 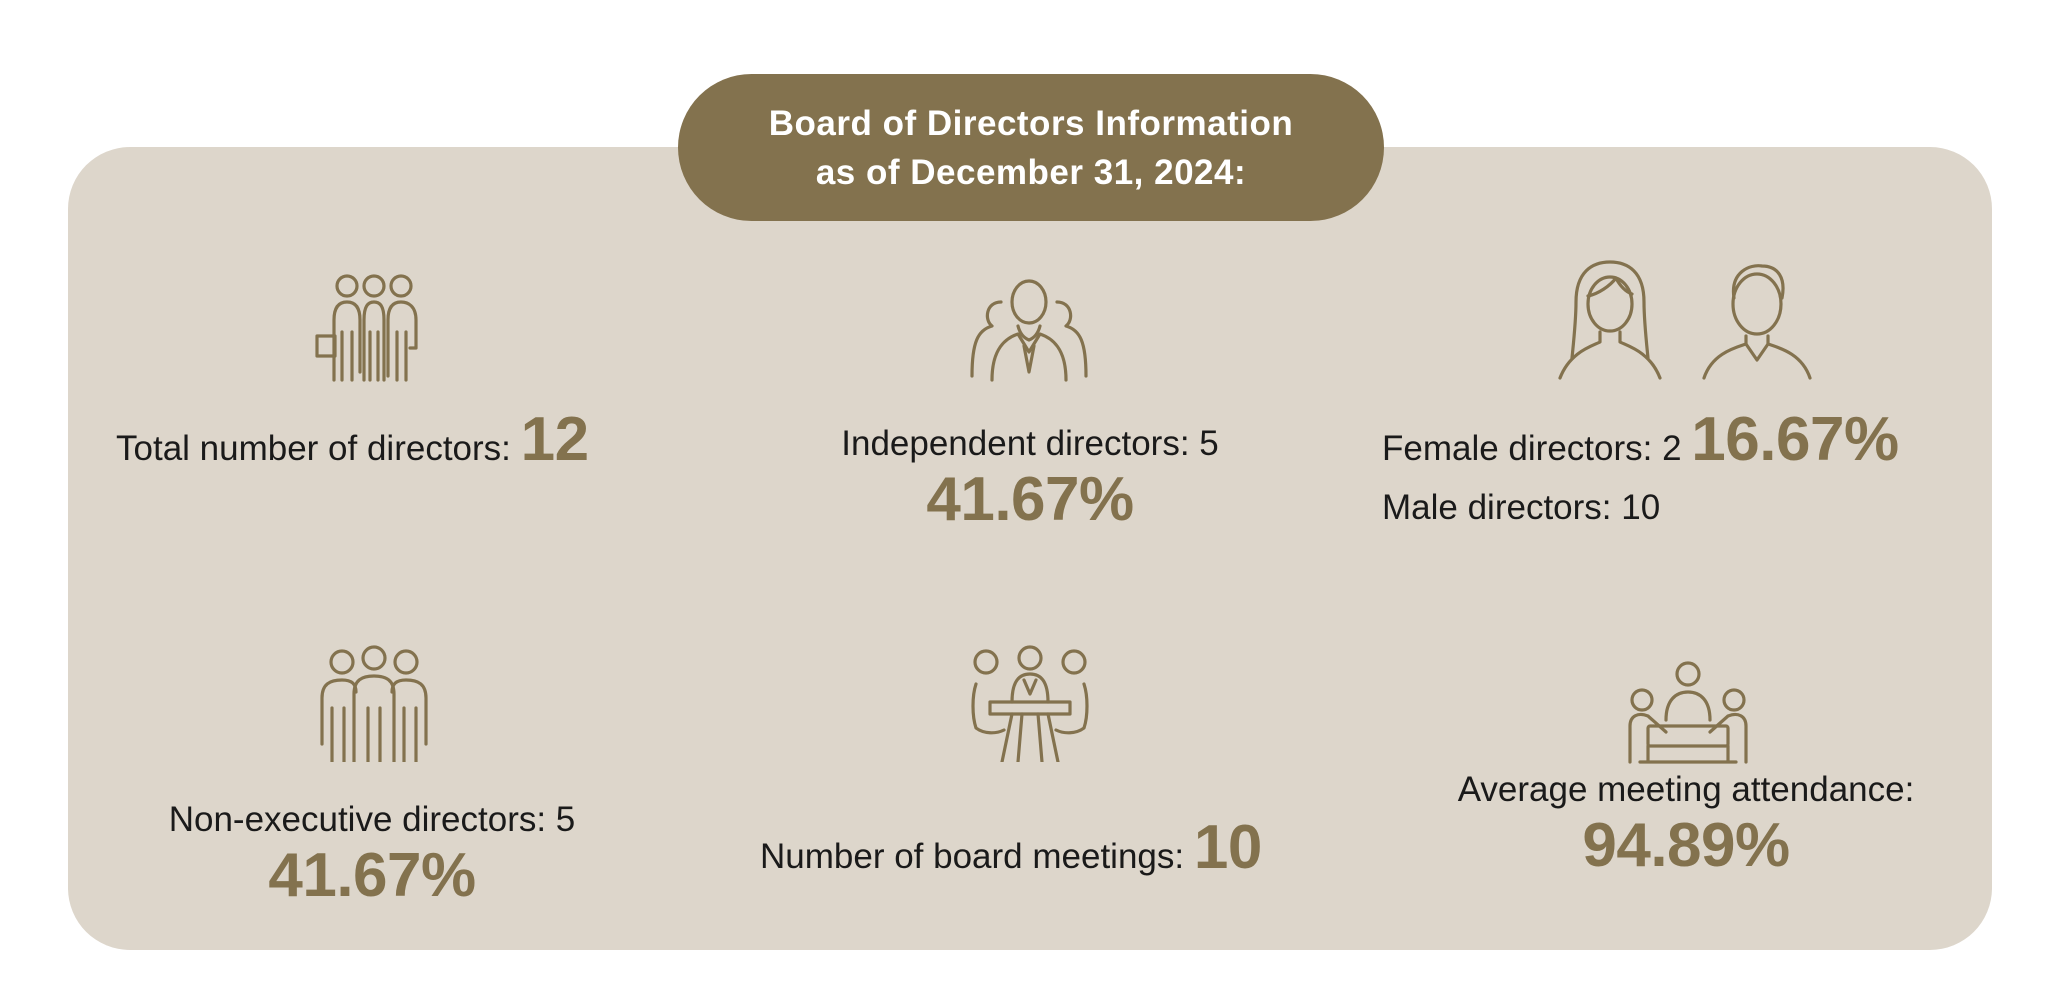 What do you see at coordinates (1686, 789) in the screenshot?
I see `average-attendance-label: Average meeting attendance:` at bounding box center [1686, 789].